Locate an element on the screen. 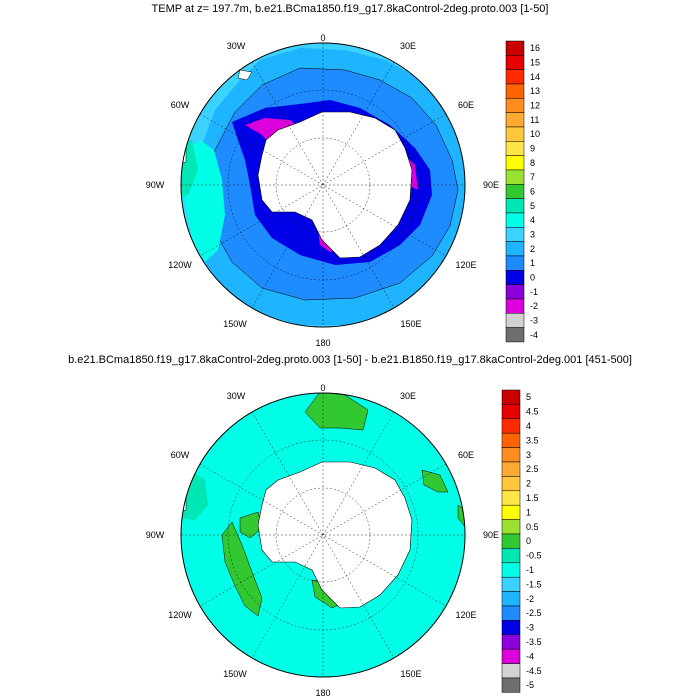 The image size is (700, 700). bottom-colorbar-label: -4 is located at coordinates (530, 656).